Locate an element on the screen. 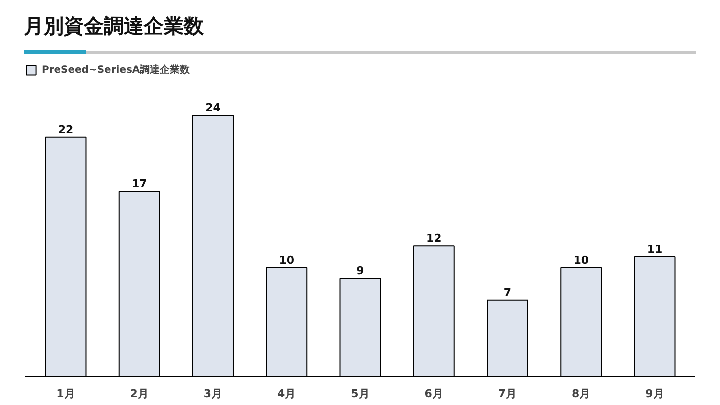 Image resolution: width=720 pixels, height=405 pixels. data-label: 7 is located at coordinates (508, 293).